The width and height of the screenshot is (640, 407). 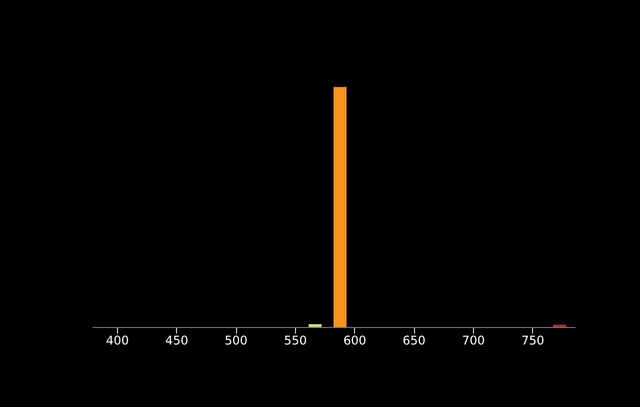 What do you see at coordinates (354, 341) in the screenshot?
I see `x-tick-label: 600` at bounding box center [354, 341].